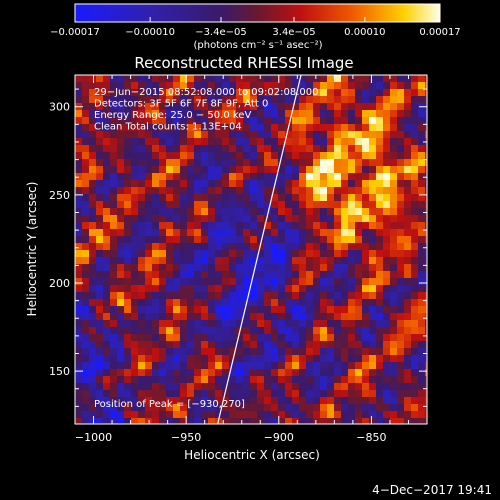  What do you see at coordinates (169, 404) in the screenshot?
I see `peak-position-label: Position of Peak = [−930,270]` at bounding box center [169, 404].